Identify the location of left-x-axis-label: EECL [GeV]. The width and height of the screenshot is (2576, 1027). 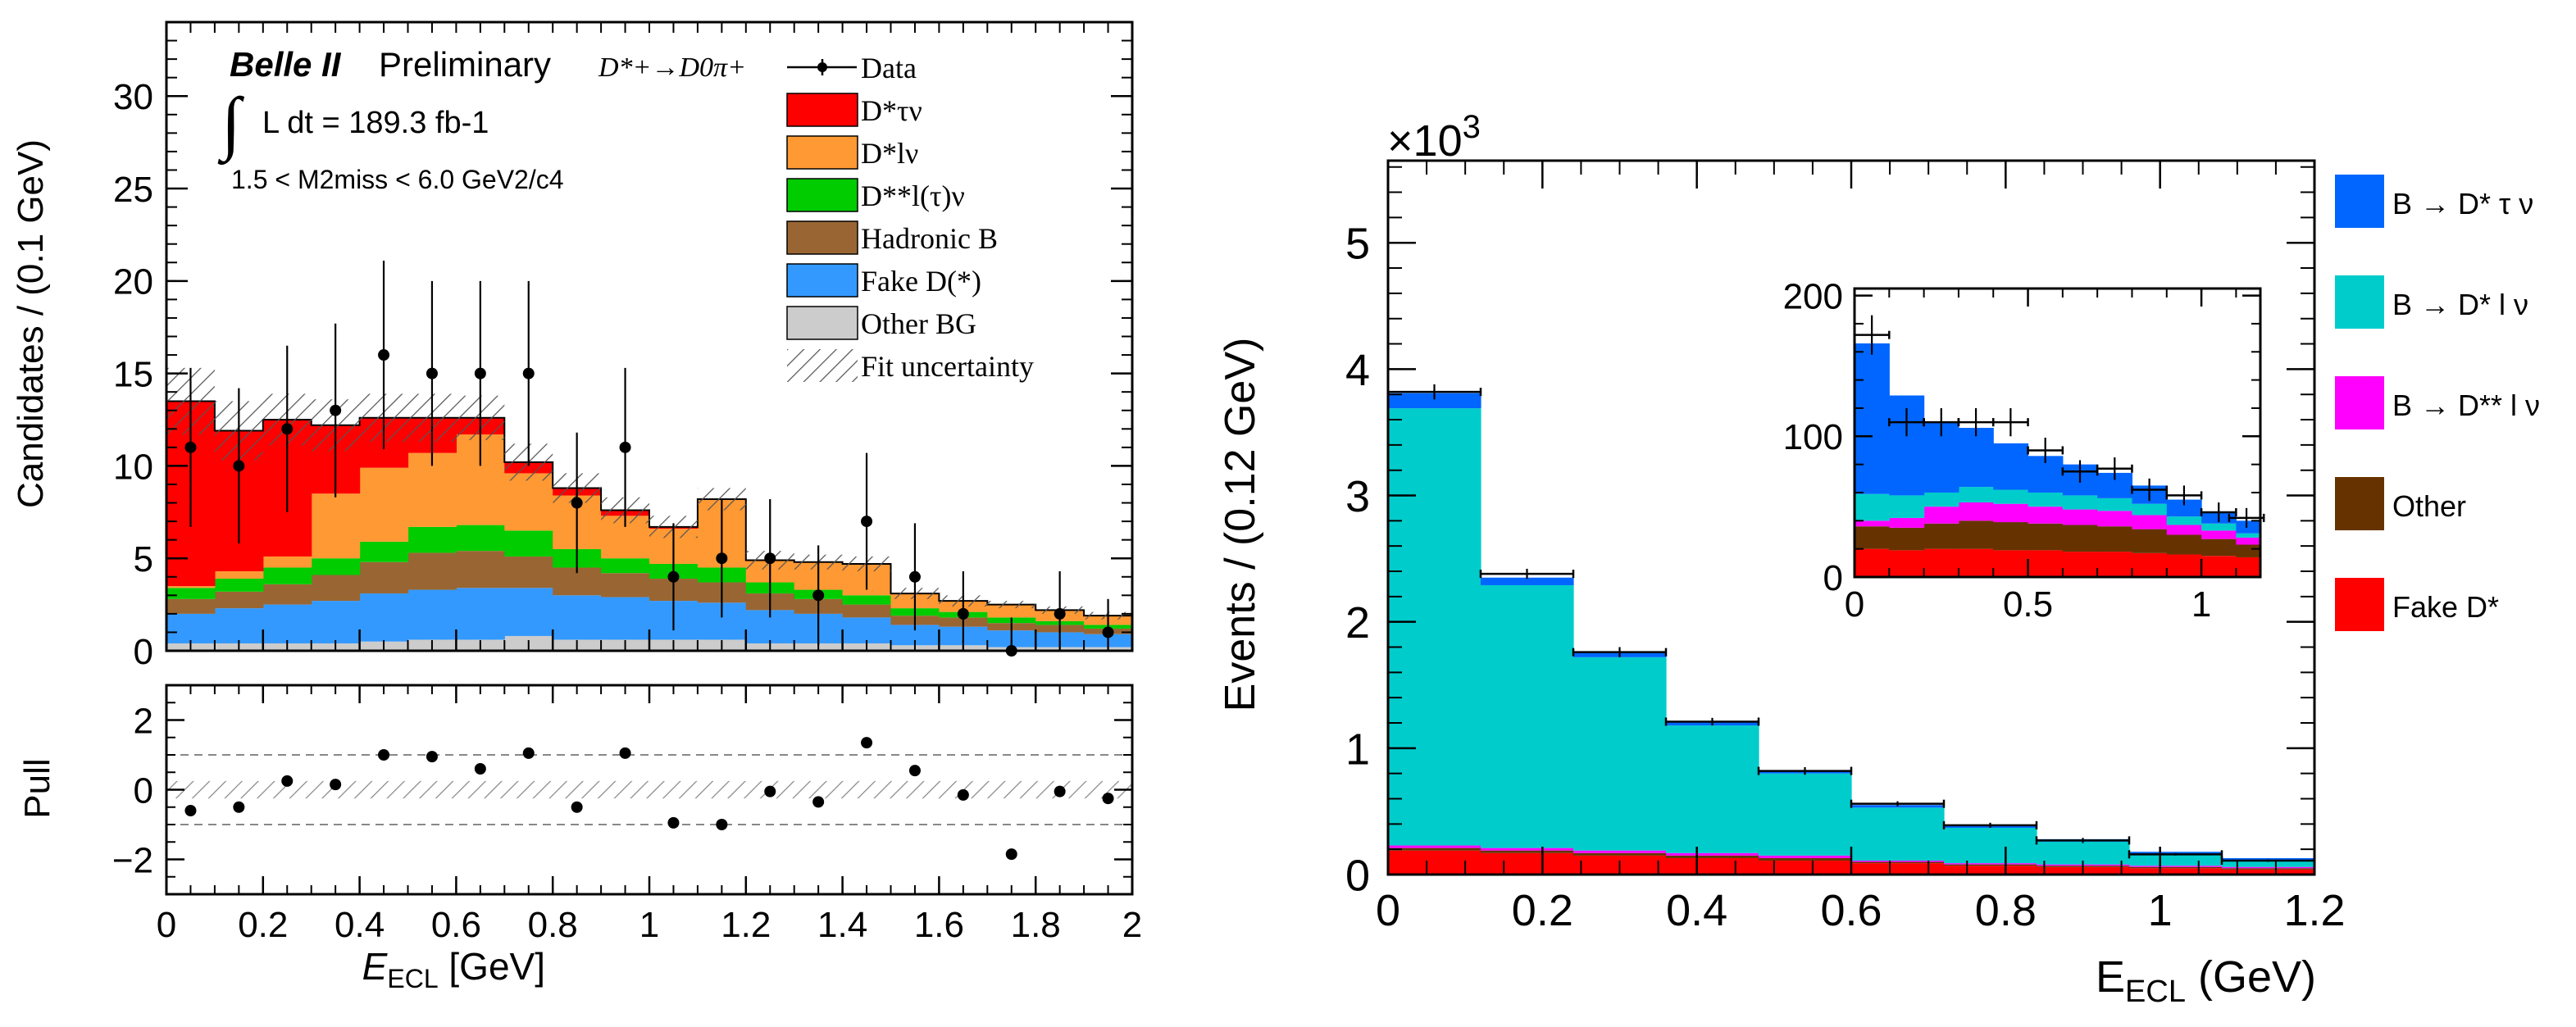
(454, 969).